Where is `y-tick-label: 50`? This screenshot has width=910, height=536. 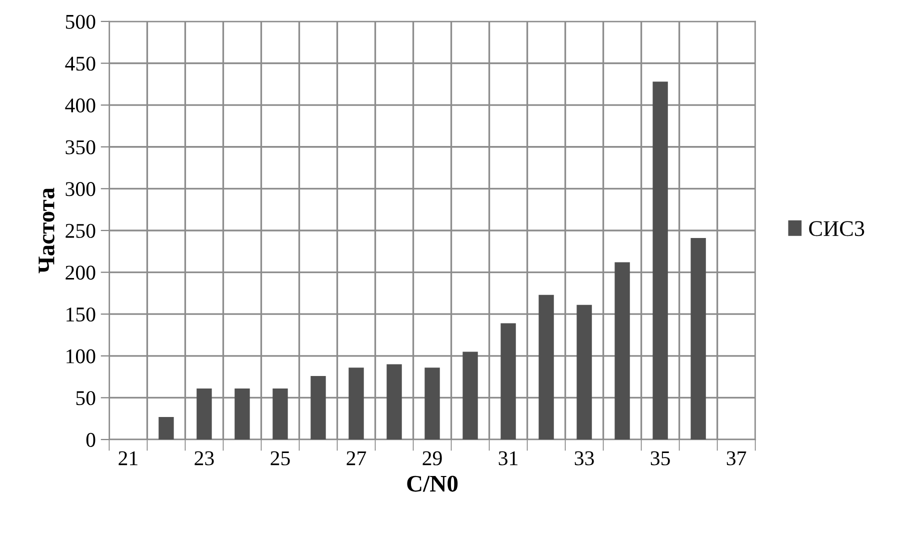 y-tick-label: 50 is located at coordinates (86, 398).